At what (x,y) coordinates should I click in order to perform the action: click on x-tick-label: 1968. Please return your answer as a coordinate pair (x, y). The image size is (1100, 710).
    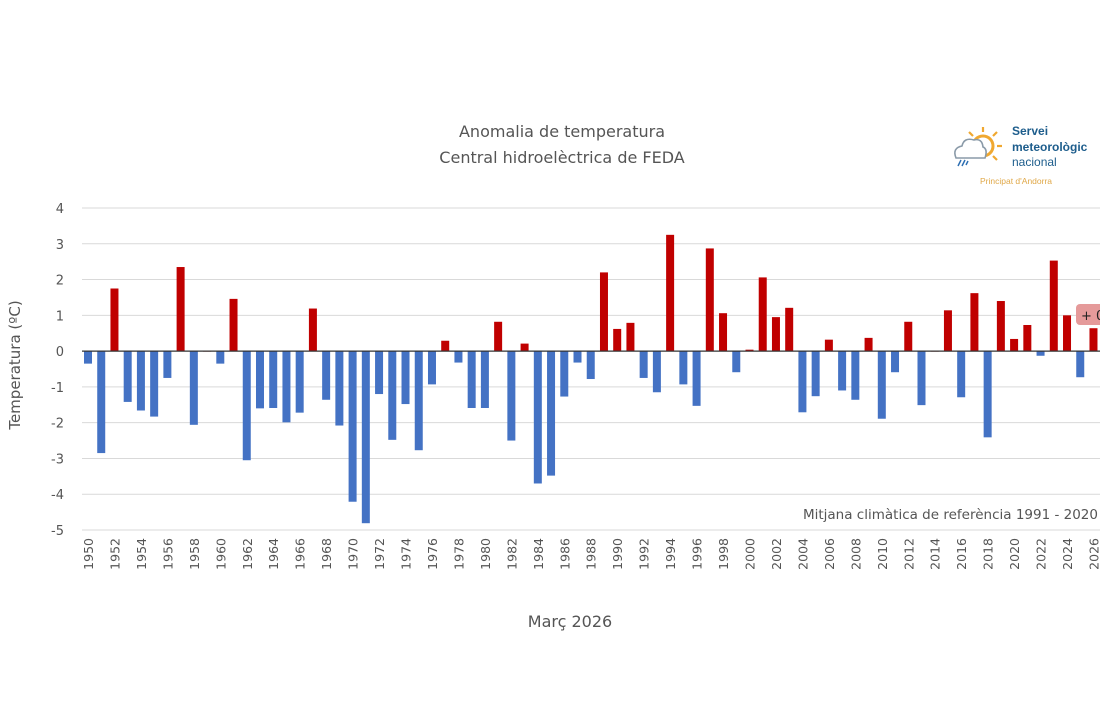
    Looking at the image, I should click on (326, 554).